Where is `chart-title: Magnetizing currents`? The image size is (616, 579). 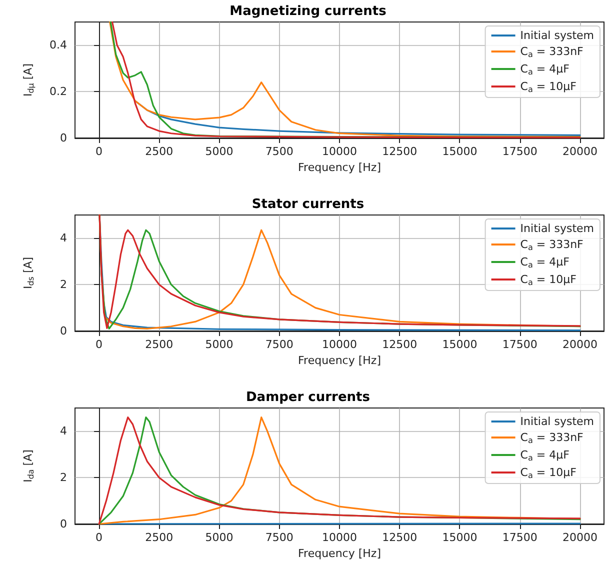
chart-title: Magnetizing currents is located at coordinates (308, 11).